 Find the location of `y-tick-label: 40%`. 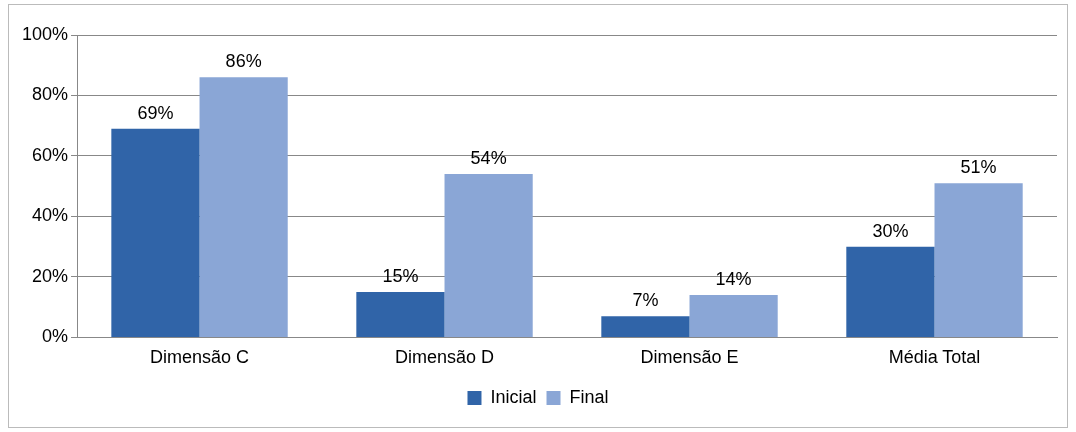

y-tick-label: 40% is located at coordinates (50, 215).